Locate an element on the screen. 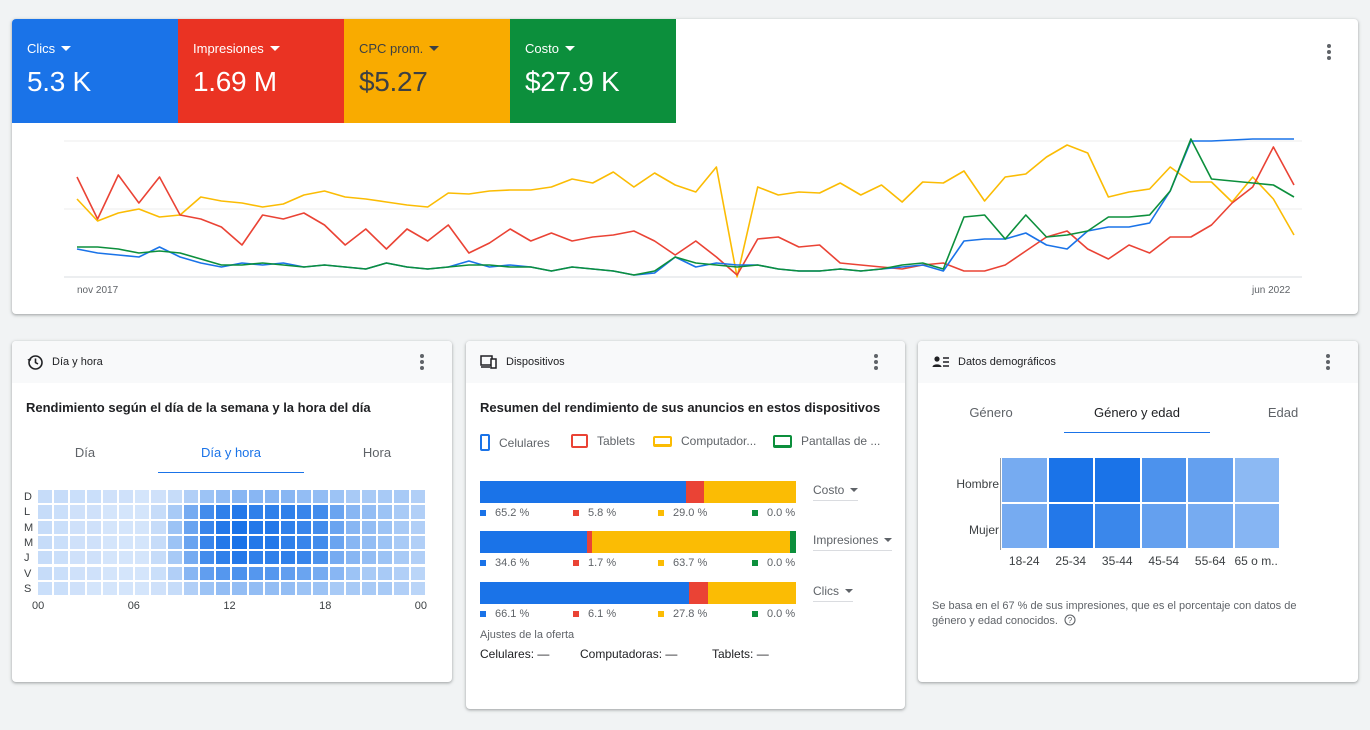  device-legend-item: Tablets is located at coordinates (603, 441).